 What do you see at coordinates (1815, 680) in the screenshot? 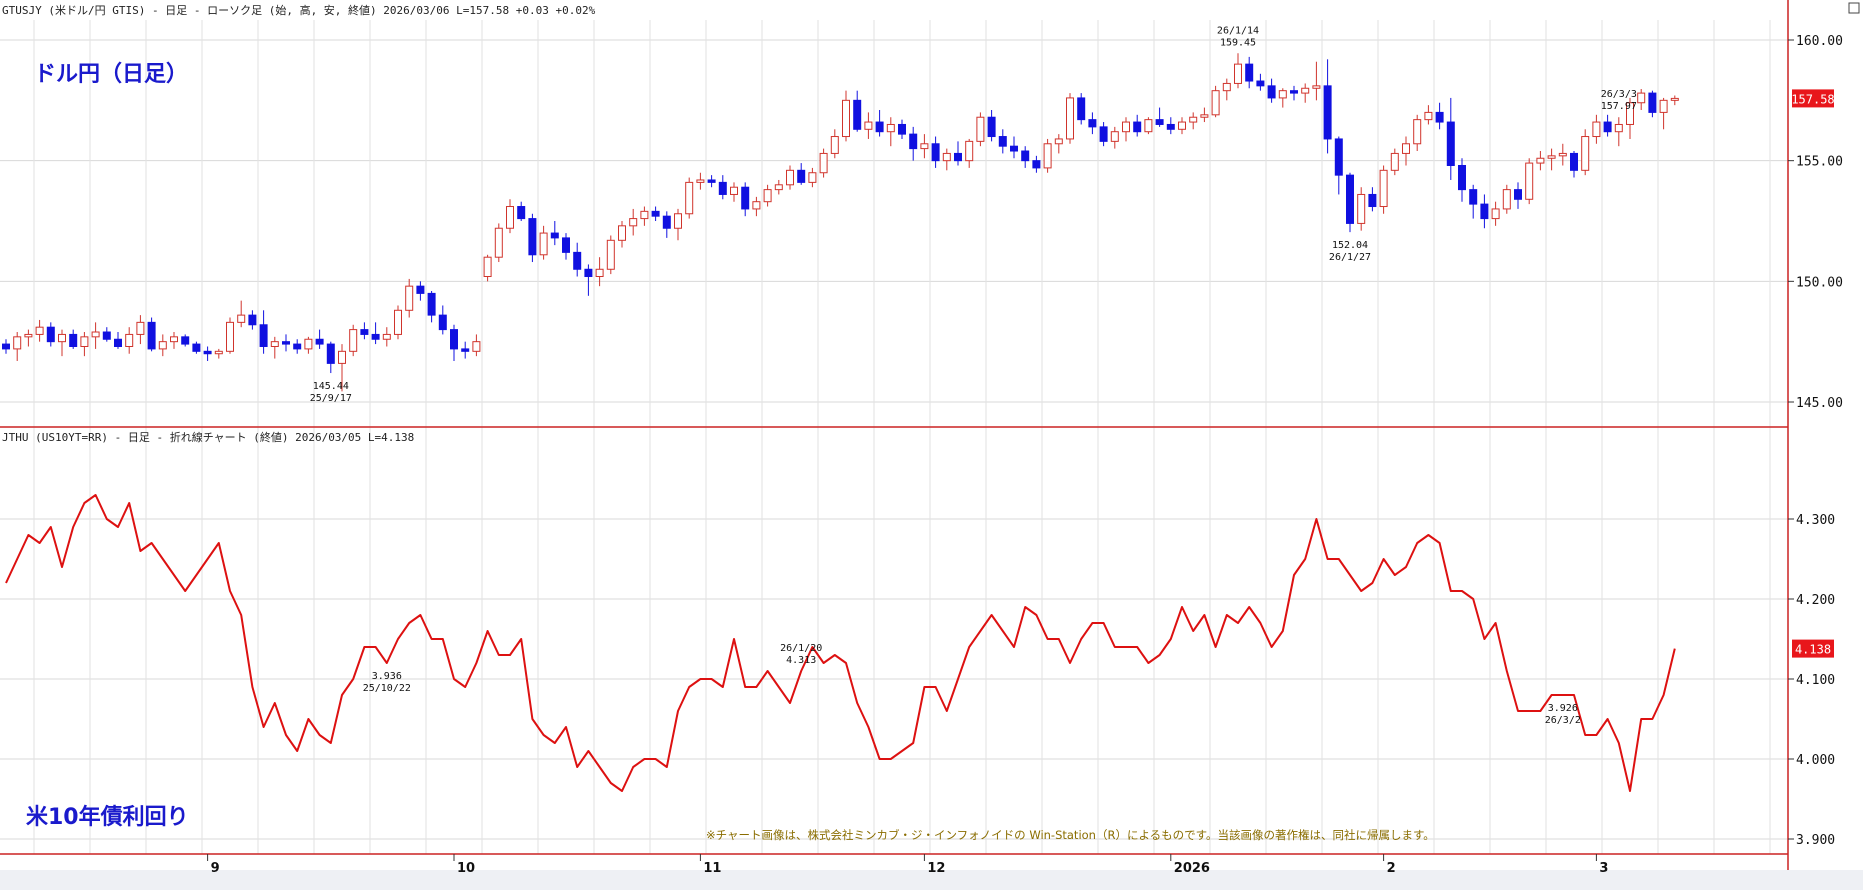
I see `yield-y-tick-label: 4.100` at bounding box center [1815, 680].